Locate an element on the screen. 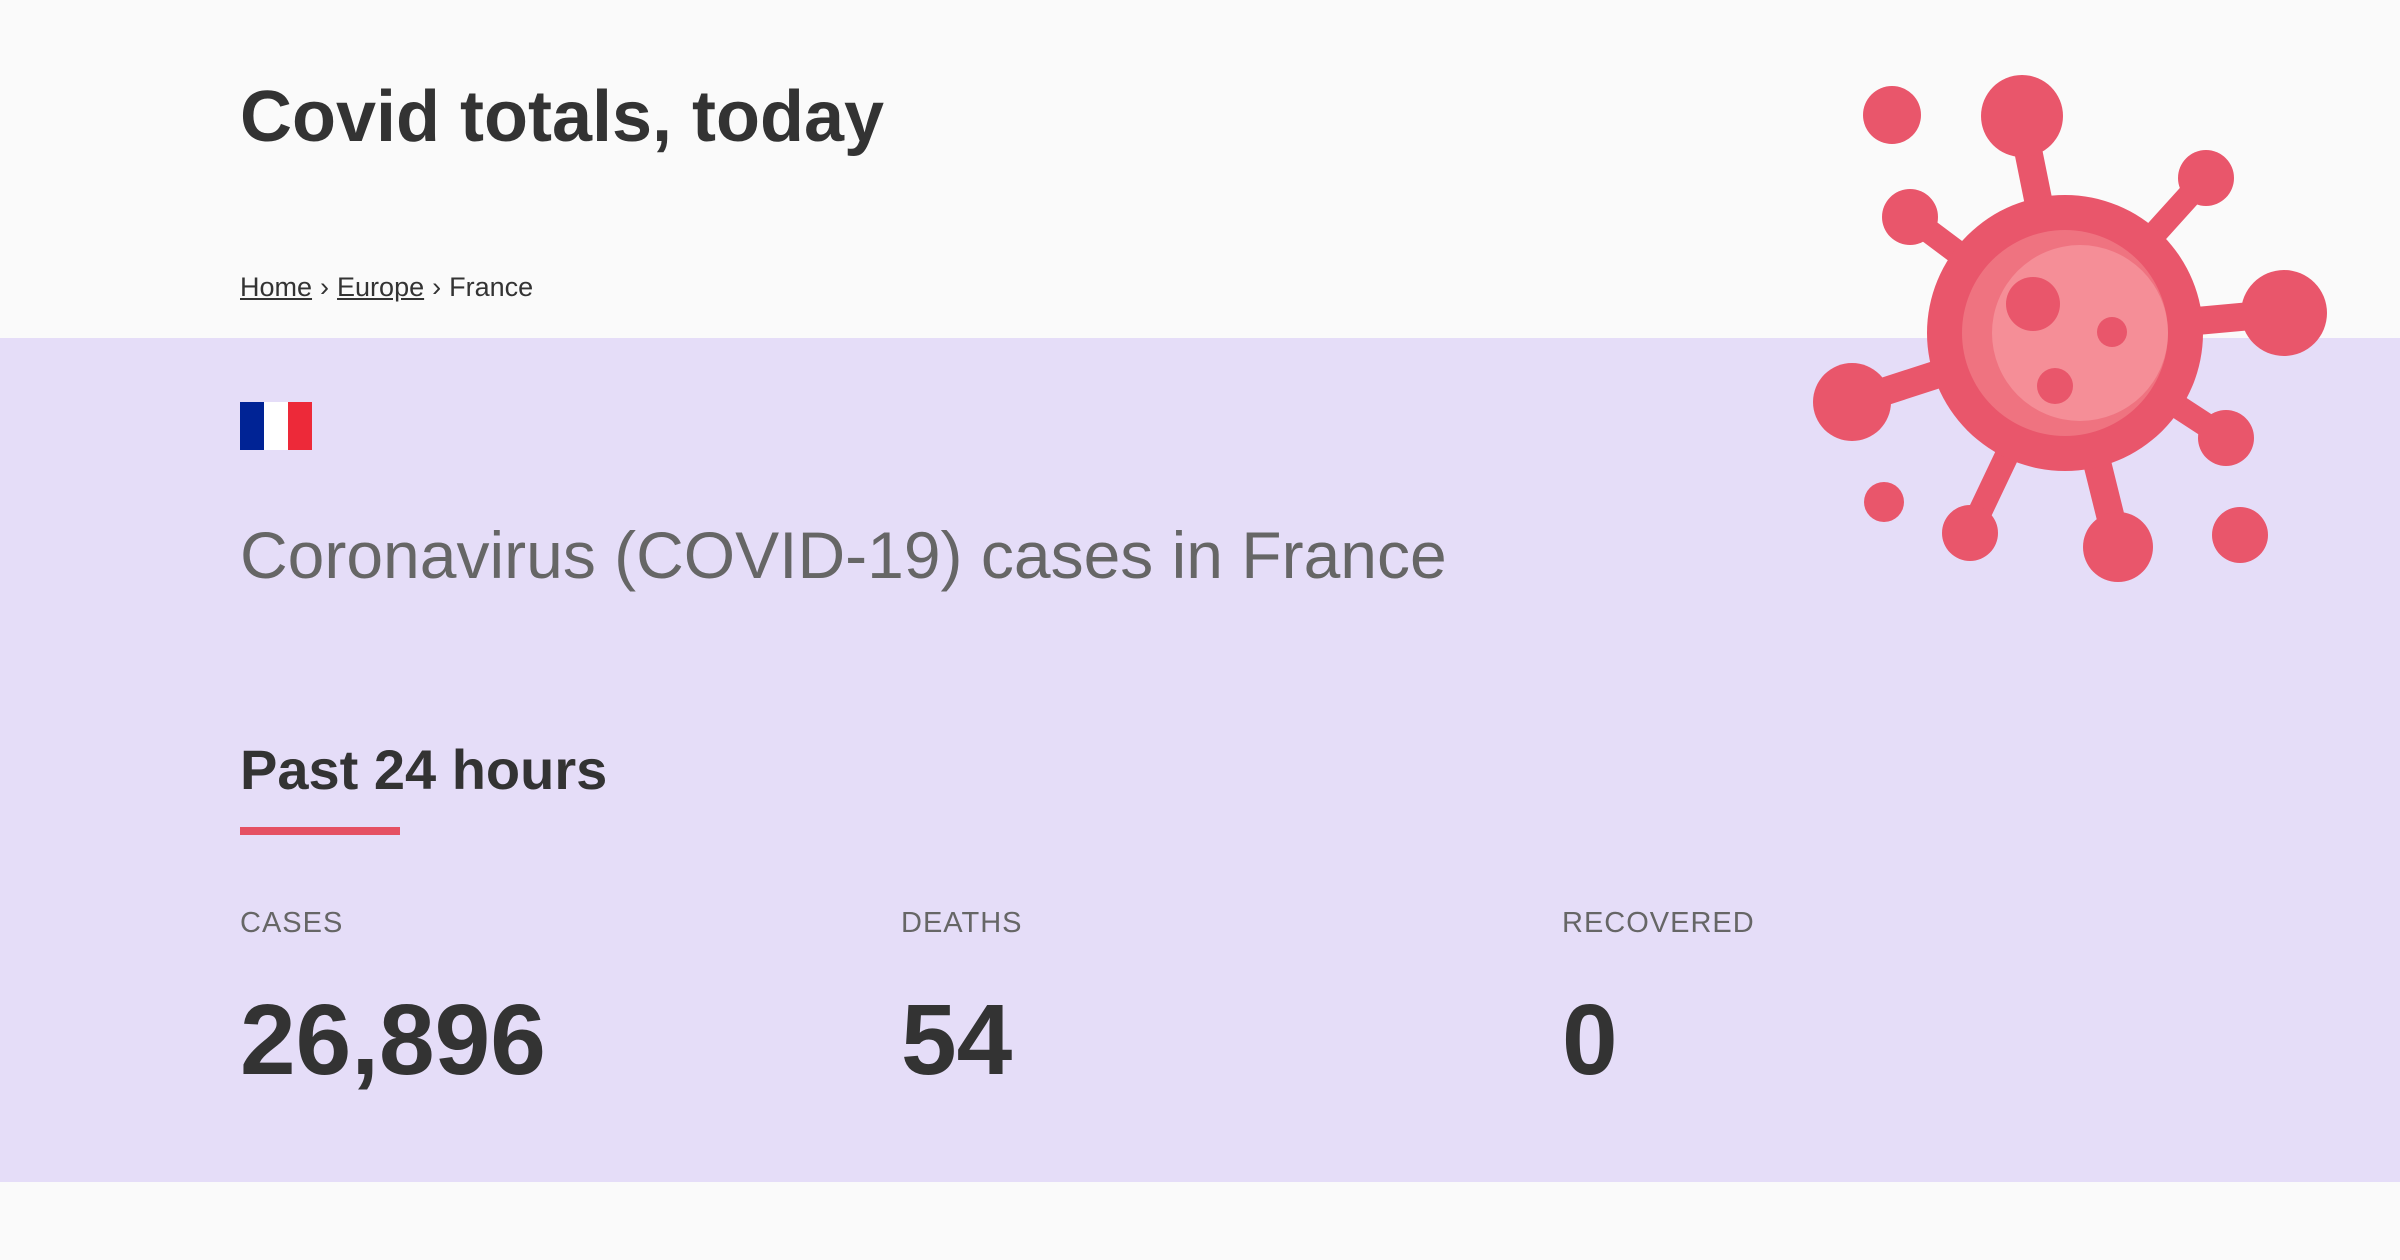 The image size is (2400, 1260). stat-cases: CASES 26,896 is located at coordinates (393, 1000).